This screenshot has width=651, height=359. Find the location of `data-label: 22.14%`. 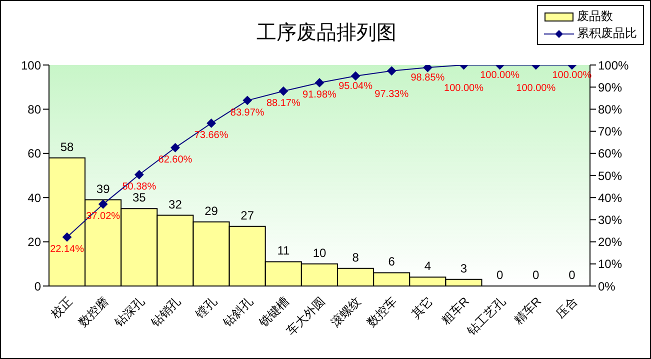

data-label: 22.14% is located at coordinates (67, 250).